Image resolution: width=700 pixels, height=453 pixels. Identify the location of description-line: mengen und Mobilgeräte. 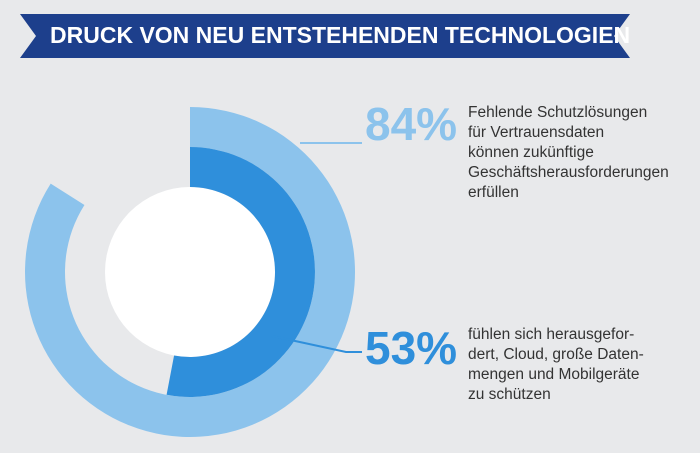
(553, 374).